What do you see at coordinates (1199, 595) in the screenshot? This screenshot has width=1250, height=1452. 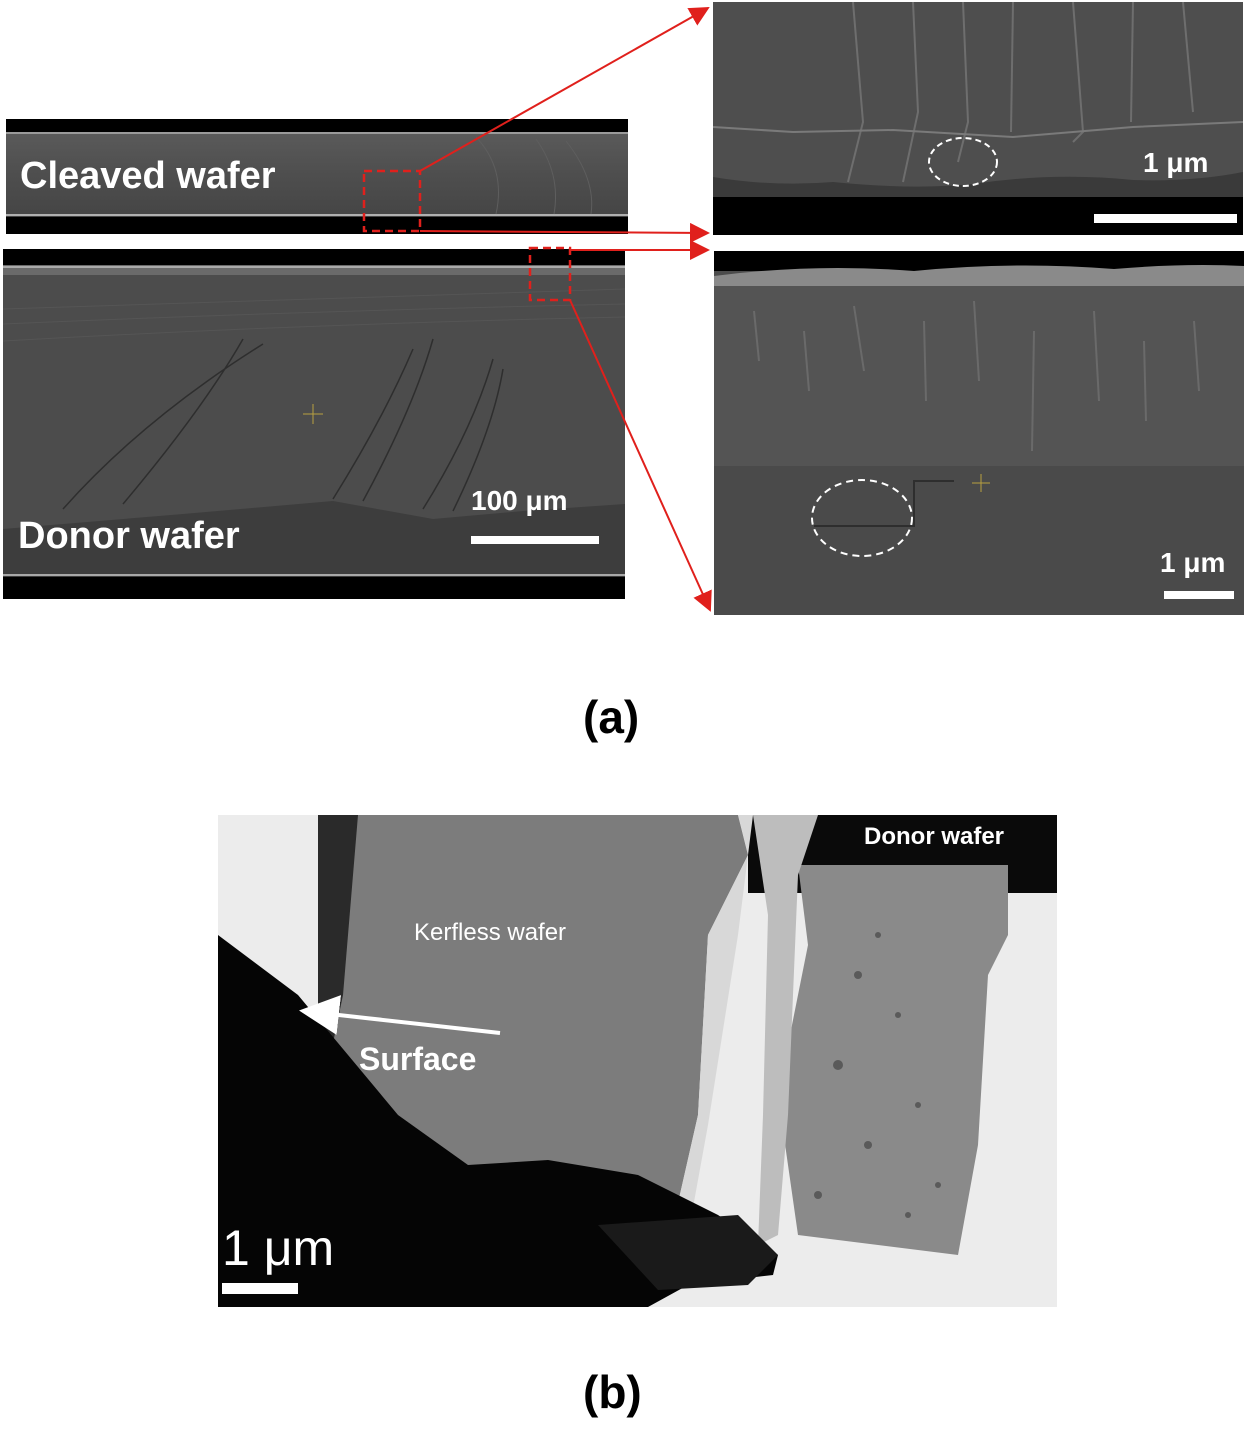 I see `zoom-bottom-scale-bar` at bounding box center [1199, 595].